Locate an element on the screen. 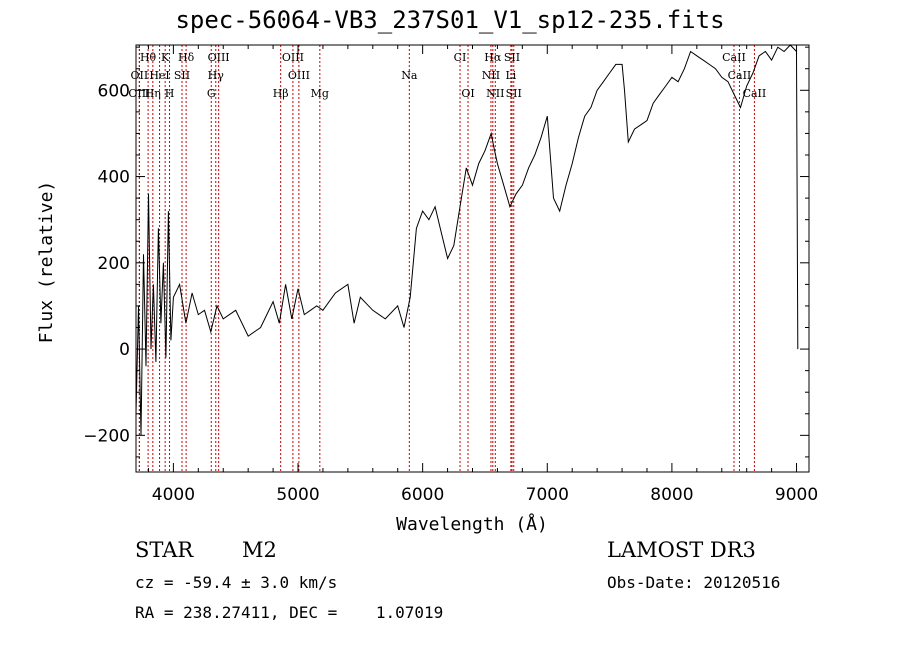 Image resolution: width=900 pixels, height=649 pixels. marker-label: Hδ is located at coordinates (186, 57).